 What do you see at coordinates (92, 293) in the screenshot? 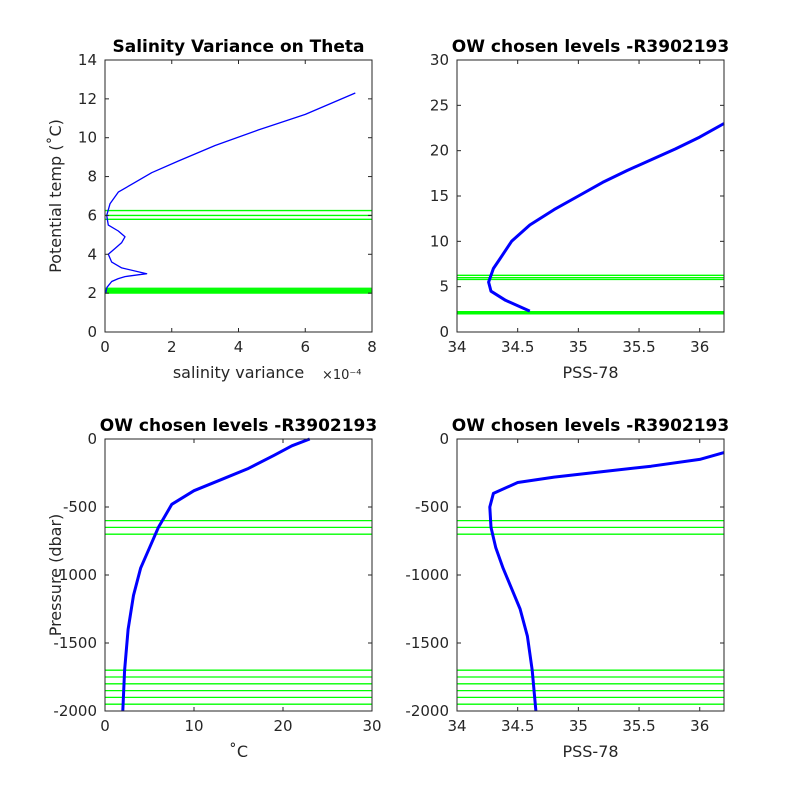
I see `y-tick-label: 2` at bounding box center [92, 293].